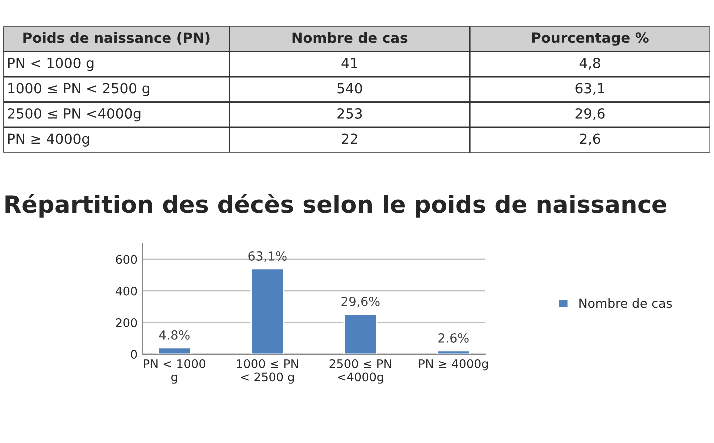 The width and height of the screenshot is (714, 443). Describe the element at coordinates (267, 371) in the screenshot. I see `x-tick-label: 1000 ≤ PN < 2500 g` at that location.